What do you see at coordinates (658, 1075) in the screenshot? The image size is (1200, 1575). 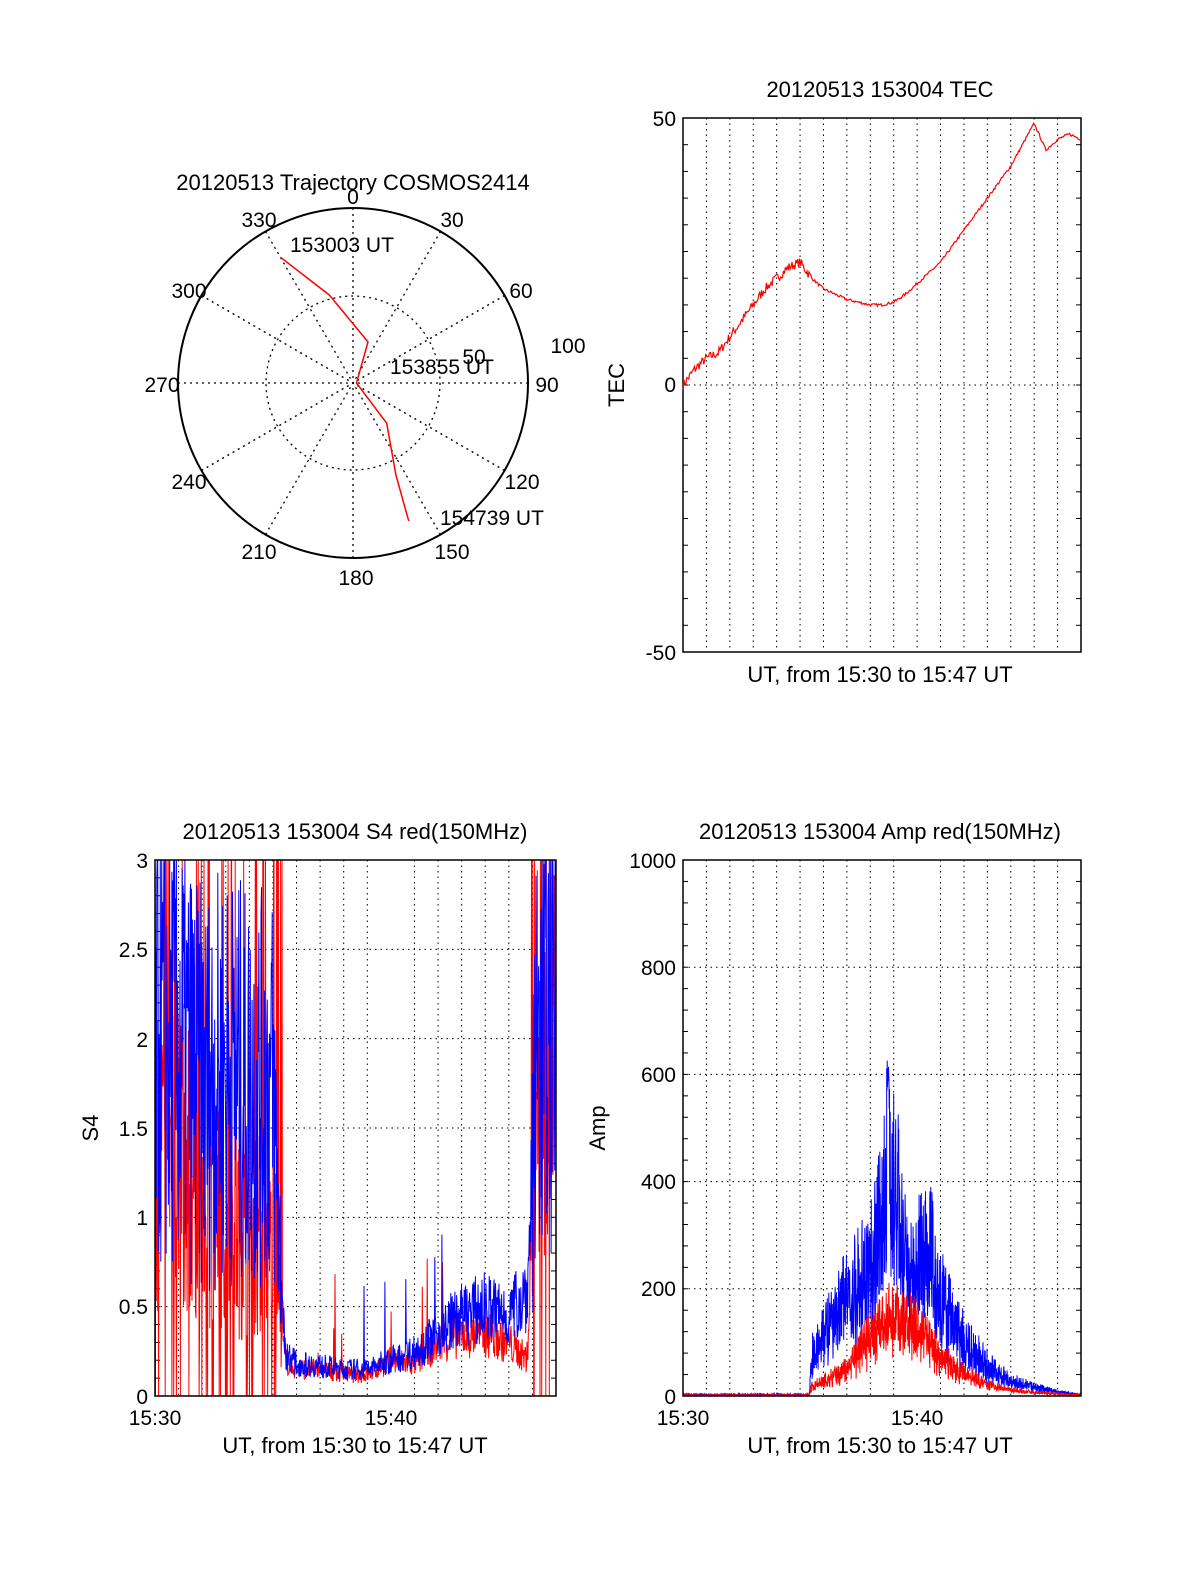 I see `amp-ytick-600: 600` at bounding box center [658, 1075].